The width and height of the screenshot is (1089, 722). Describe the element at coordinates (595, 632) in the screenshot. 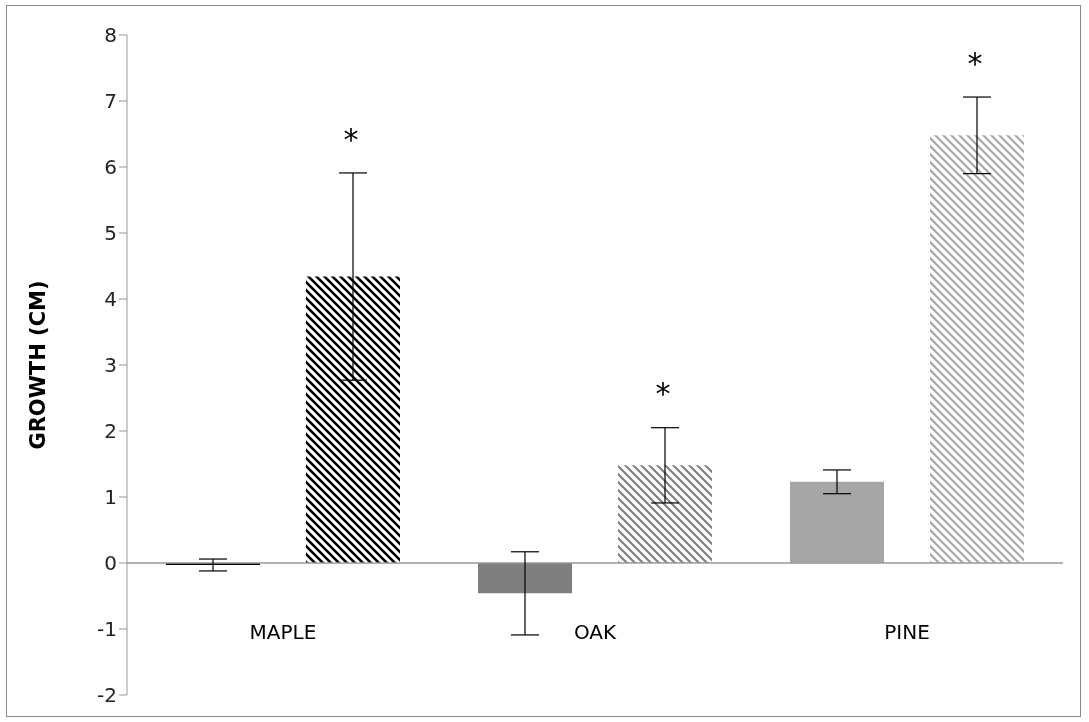

I see `x-tick-label: OAK` at that location.